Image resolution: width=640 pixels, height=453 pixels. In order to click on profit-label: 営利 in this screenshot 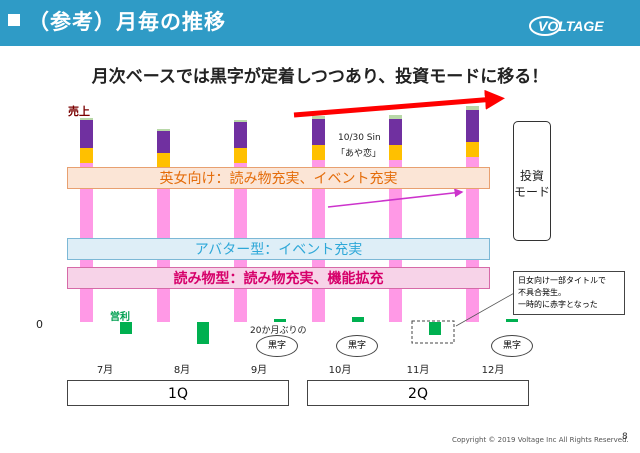, I will do `click(120, 317)`.